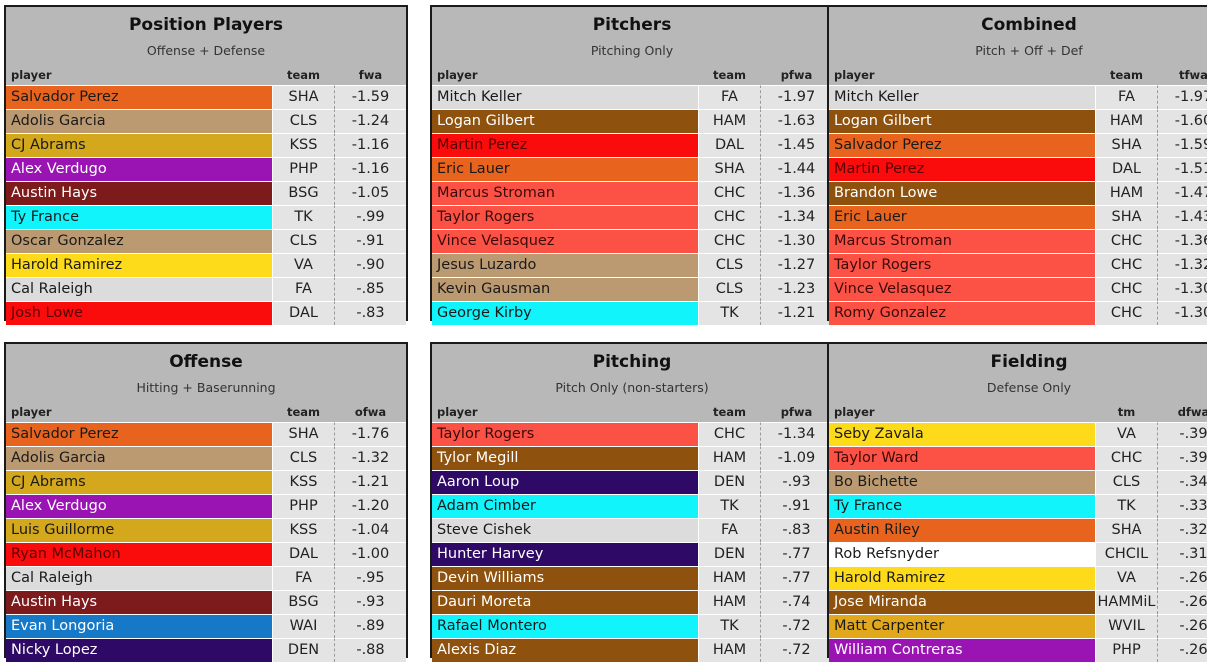 This screenshot has width=1207, height=662. Describe the element at coordinates (632, 50) in the screenshot. I see `panel-subtitle: Pitching Only` at that location.